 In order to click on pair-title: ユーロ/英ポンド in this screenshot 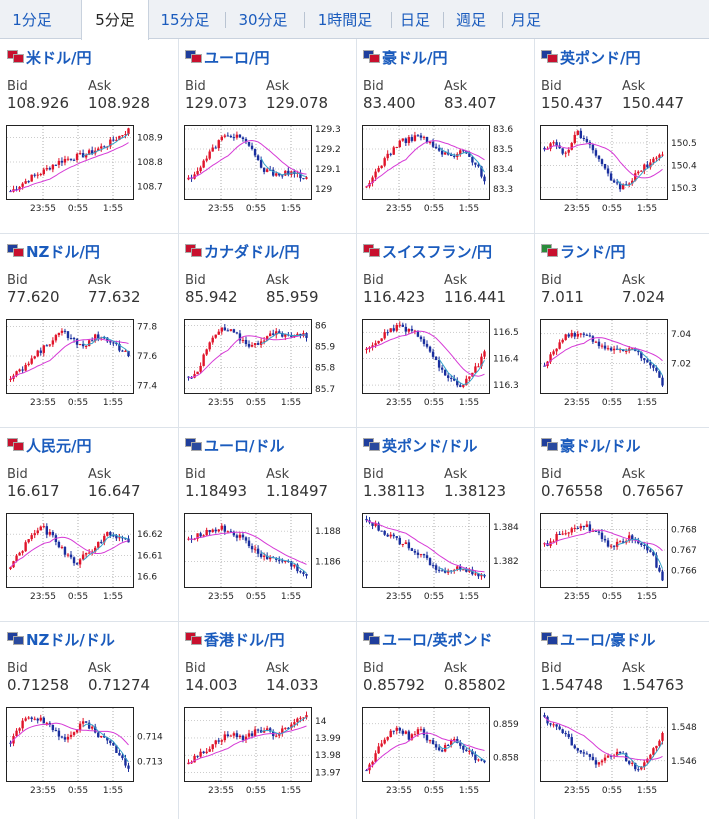, I will do `click(427, 639)`.